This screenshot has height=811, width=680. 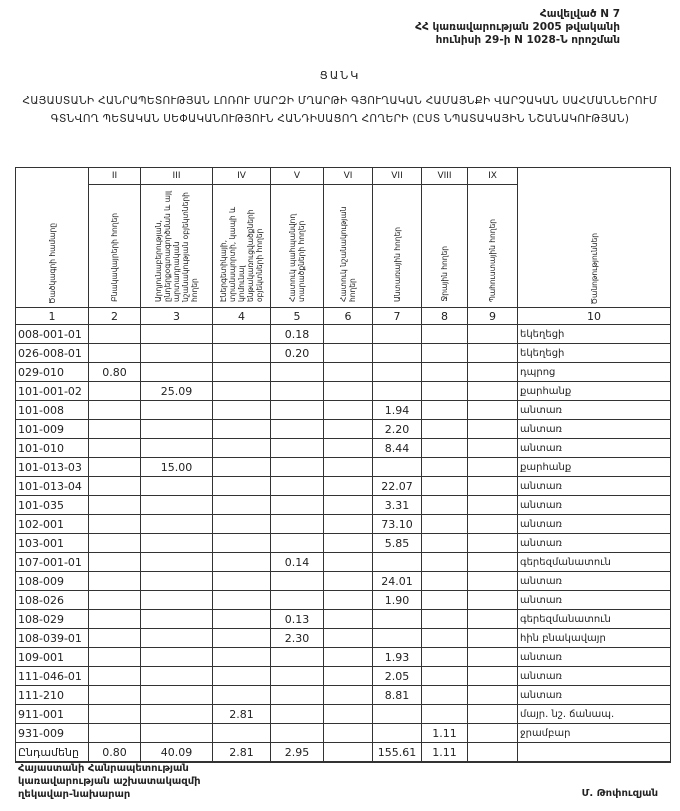 I want to click on land-code: 108-039-01, so click(x=52, y=638).